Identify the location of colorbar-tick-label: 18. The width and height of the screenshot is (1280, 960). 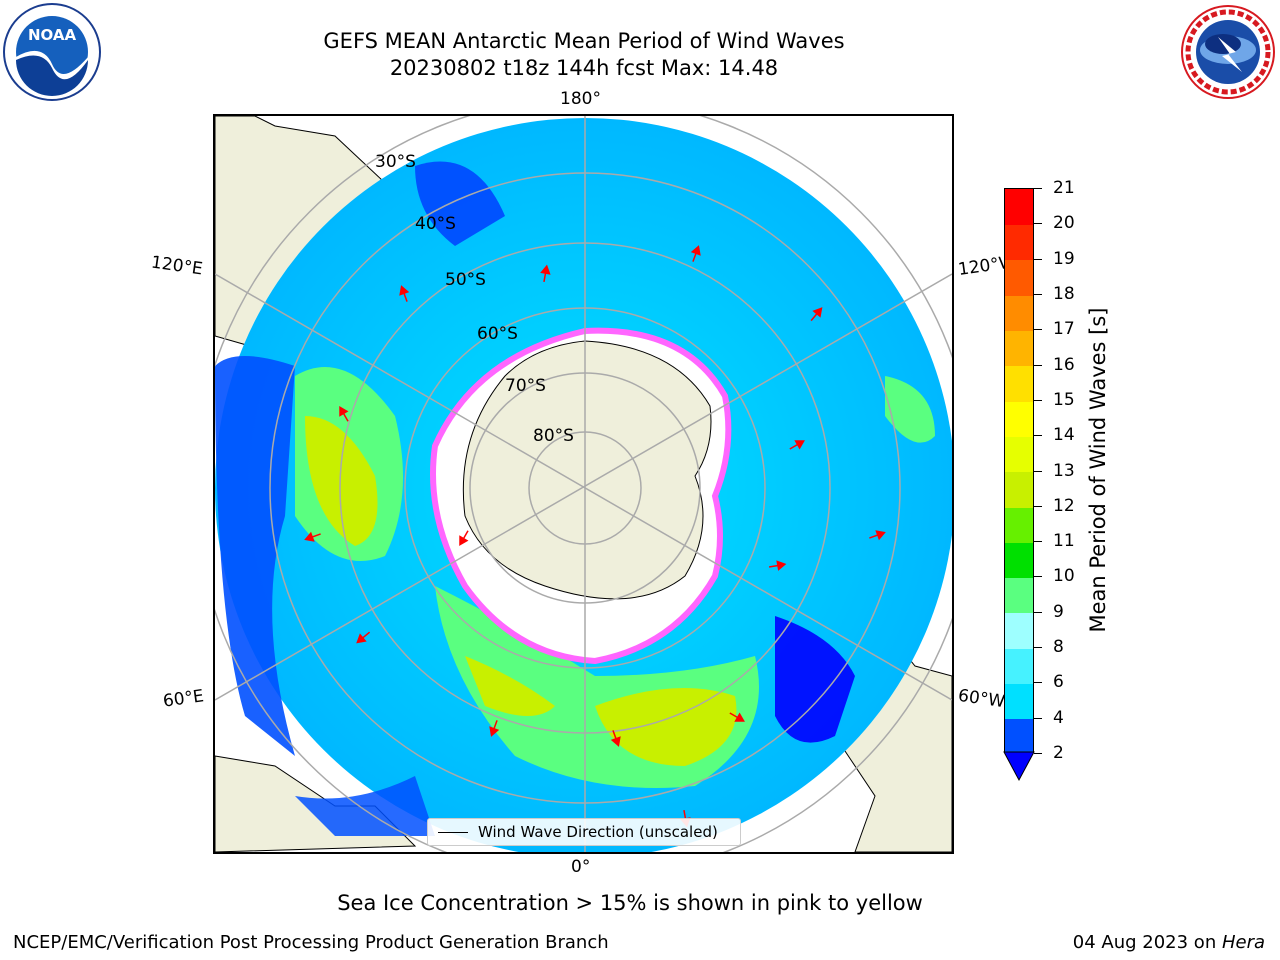
(1064, 293).